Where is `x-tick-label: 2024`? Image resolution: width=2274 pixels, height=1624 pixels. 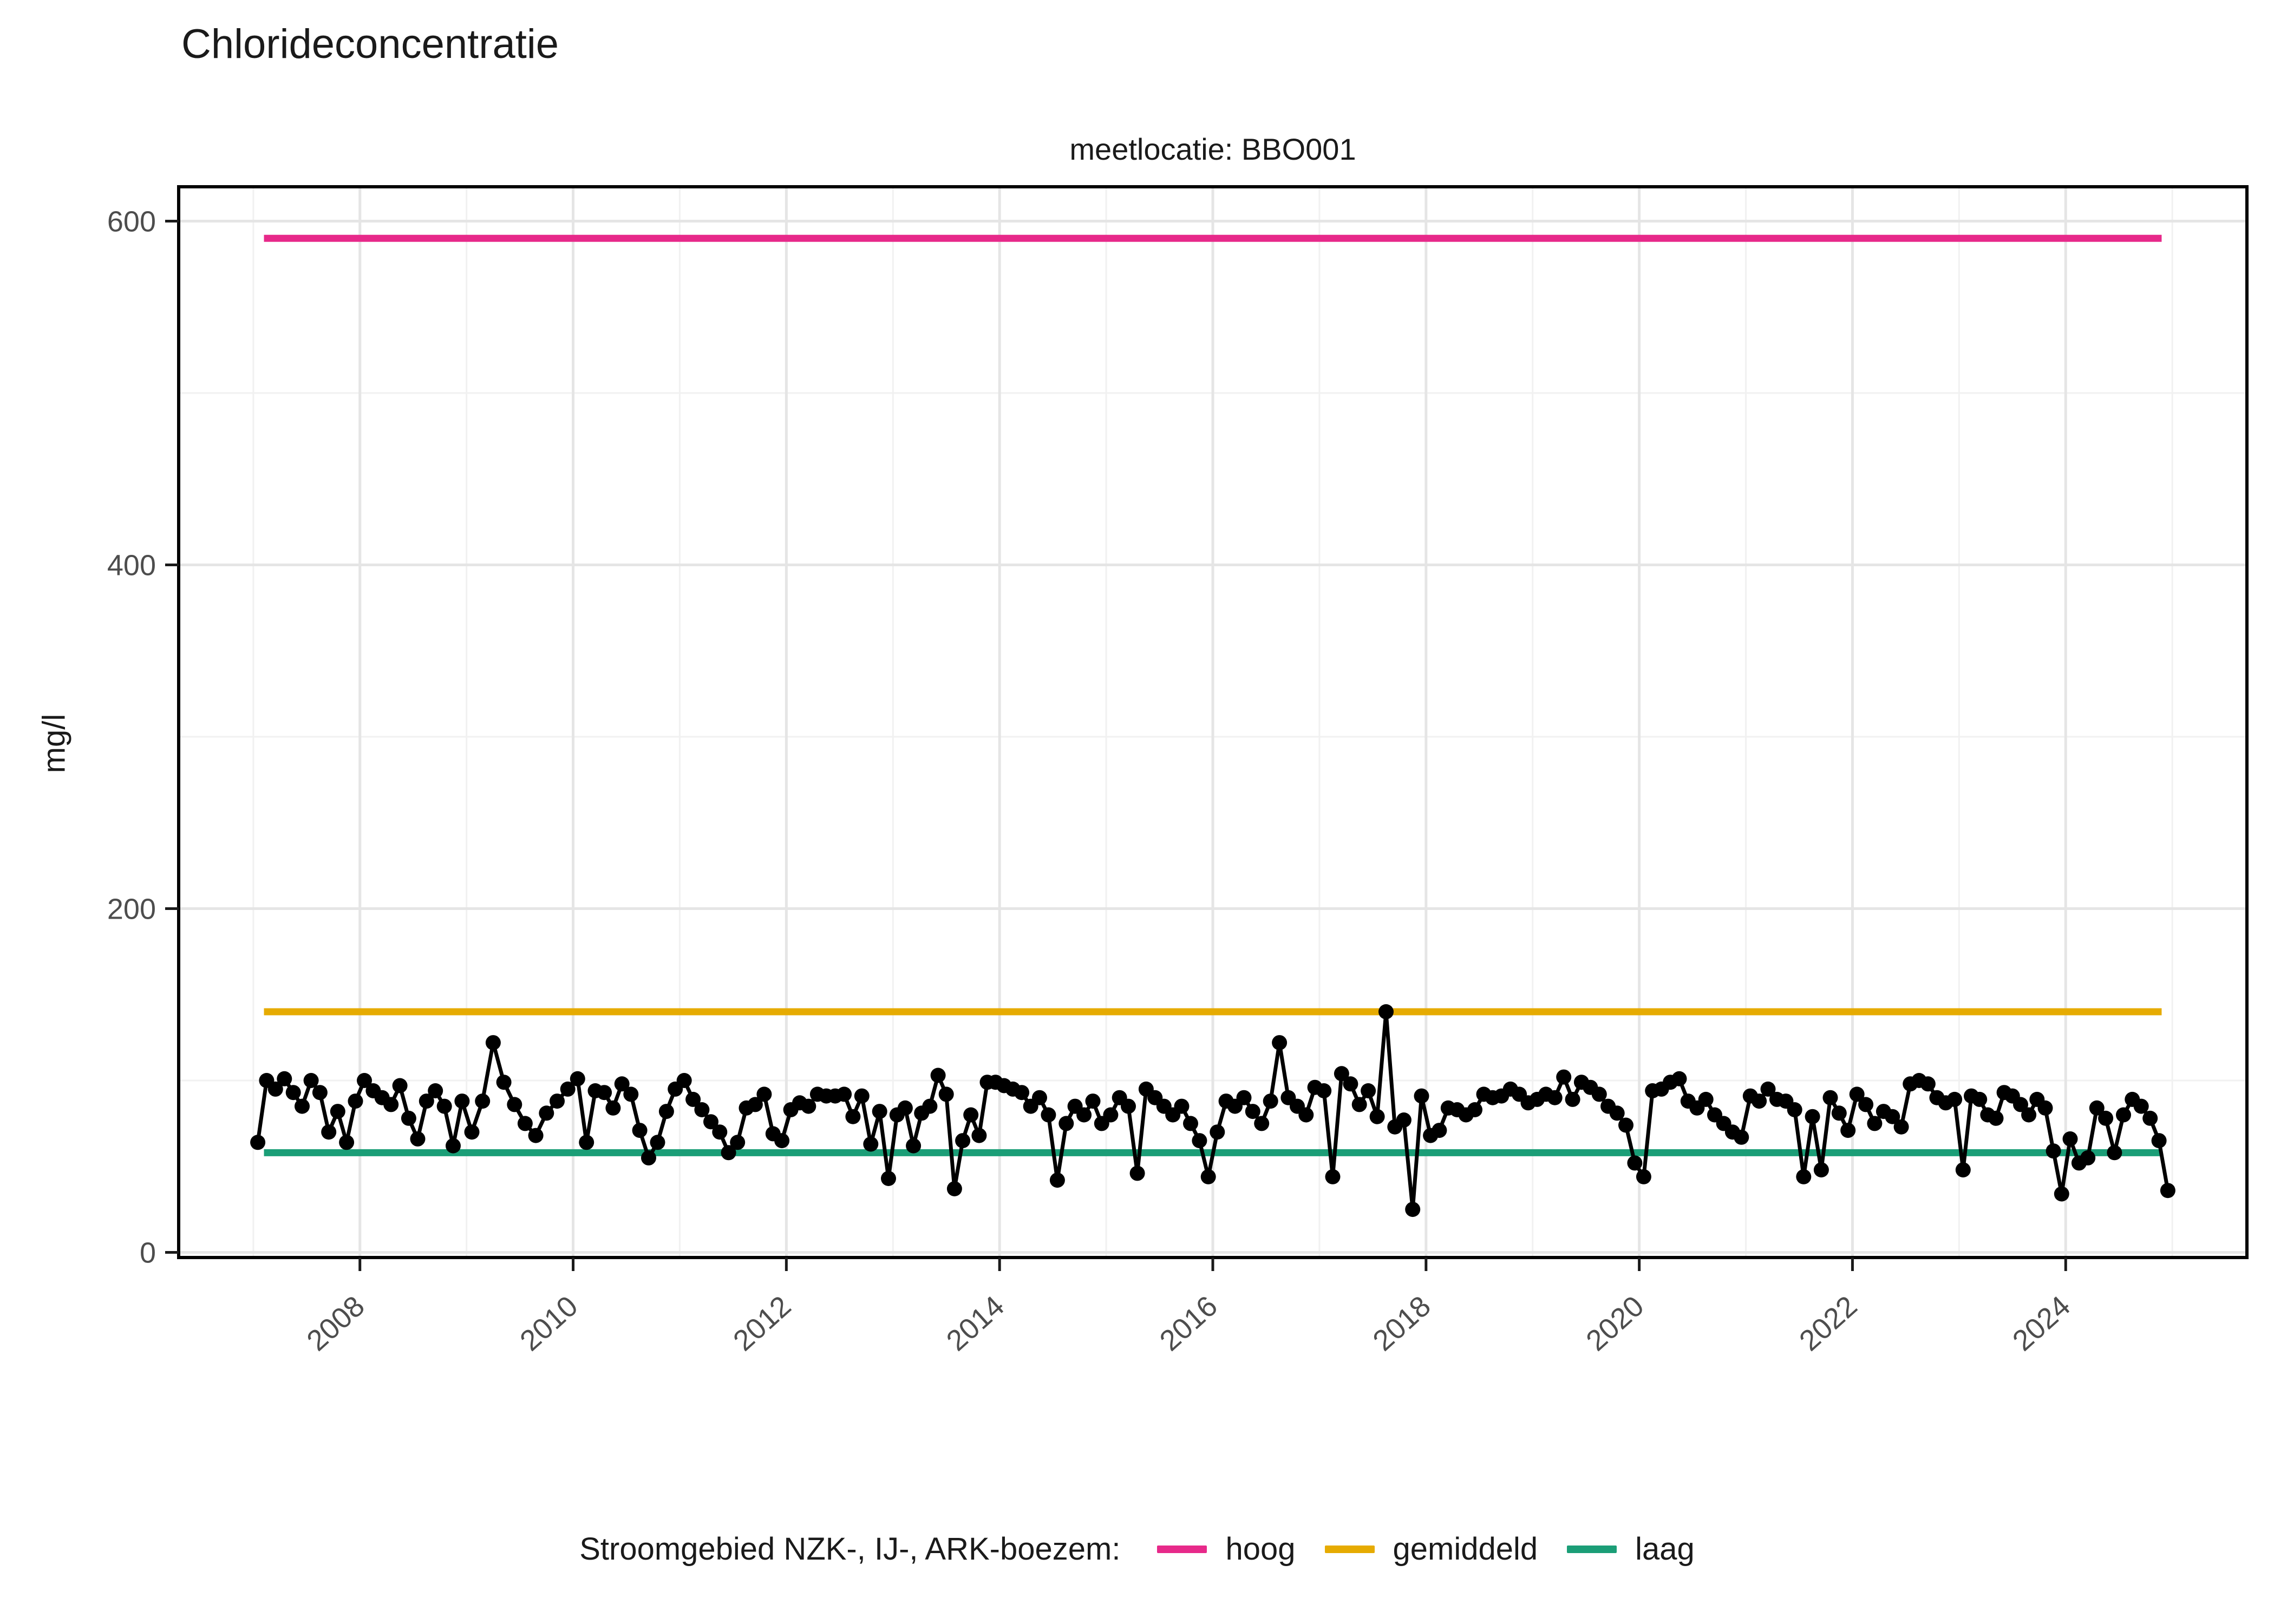
x-tick-label: 2024 is located at coordinates (2042, 1323).